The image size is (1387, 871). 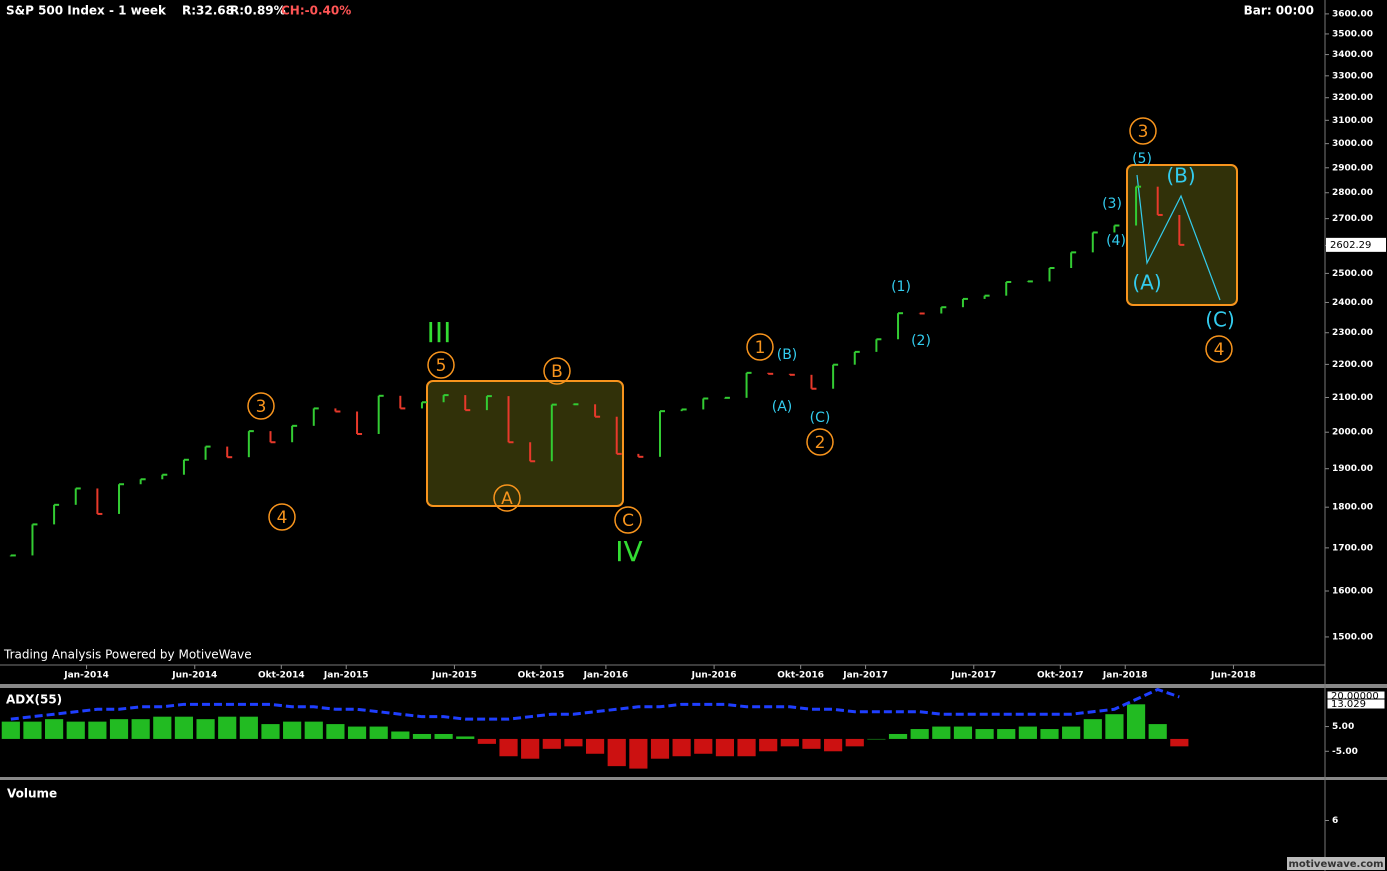 I want to click on wave-label: 3, so click(x=1143, y=132).